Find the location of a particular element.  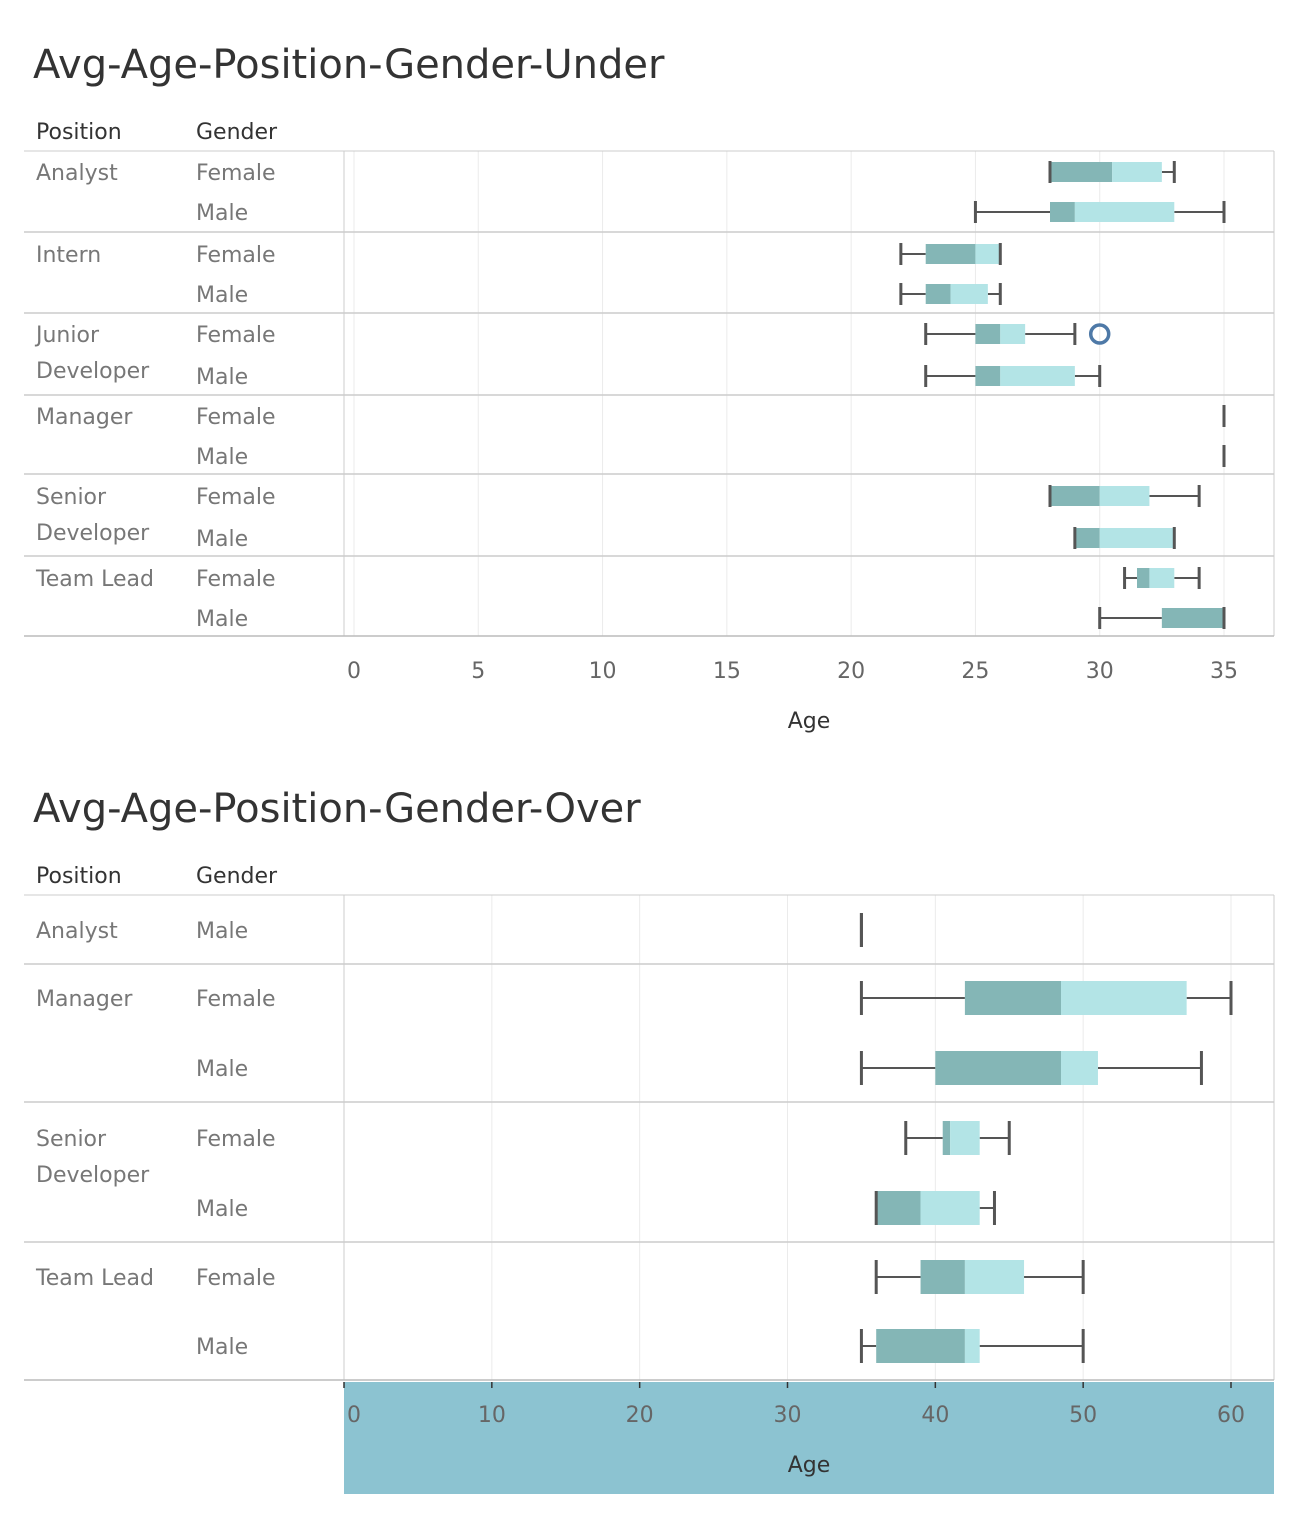

position-label: Analyst is located at coordinates (77, 931).